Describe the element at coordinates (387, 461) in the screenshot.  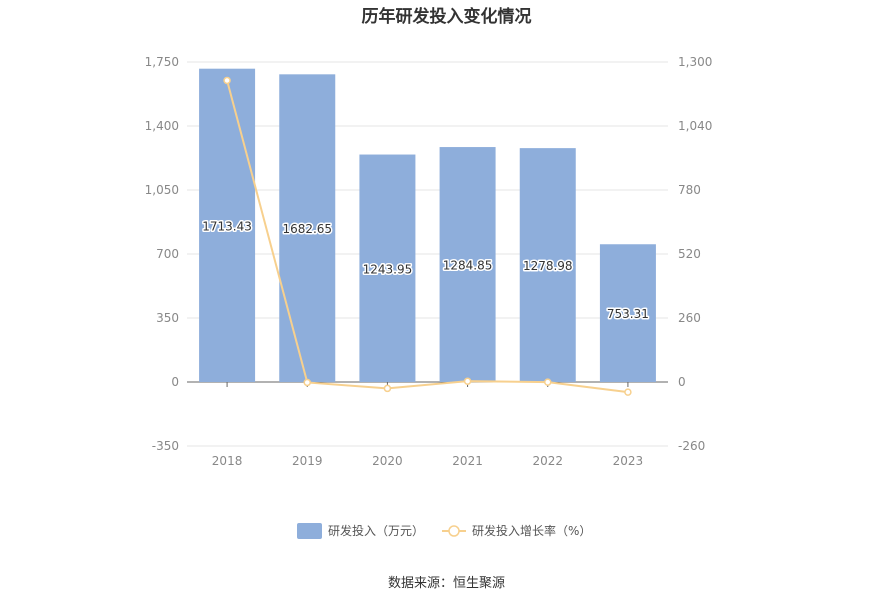
I see `x-axis-tick-label: 2020` at that location.